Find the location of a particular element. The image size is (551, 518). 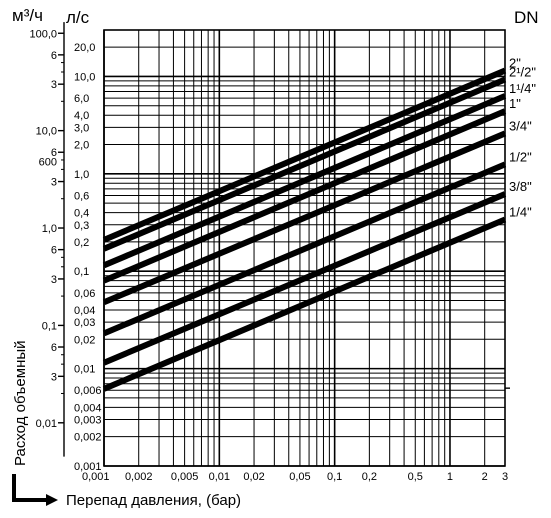

x-tick-label: 0,005 is located at coordinates (185, 477).